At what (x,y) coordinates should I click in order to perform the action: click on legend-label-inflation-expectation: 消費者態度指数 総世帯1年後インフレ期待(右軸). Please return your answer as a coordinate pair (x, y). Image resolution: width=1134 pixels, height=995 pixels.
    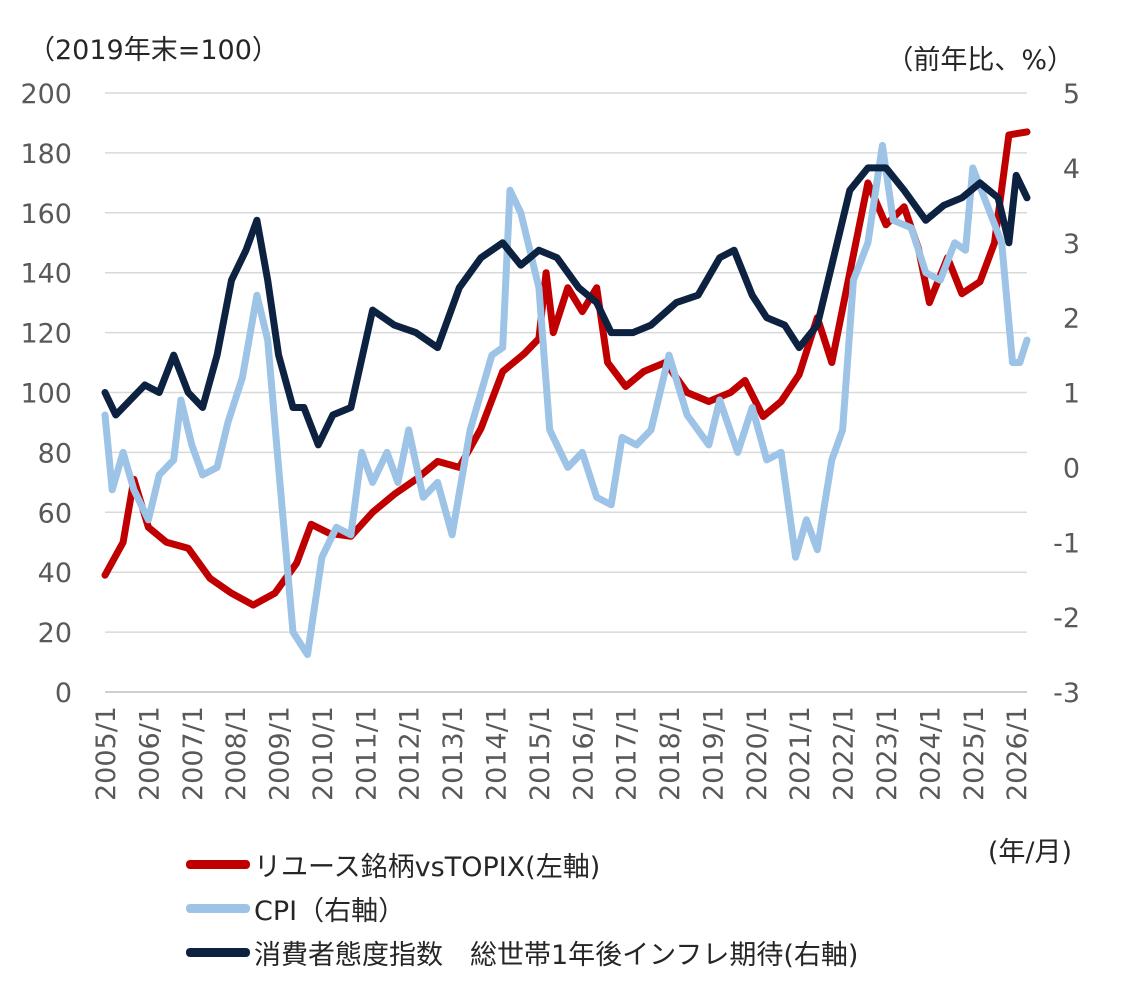
    Looking at the image, I should click on (556, 955).